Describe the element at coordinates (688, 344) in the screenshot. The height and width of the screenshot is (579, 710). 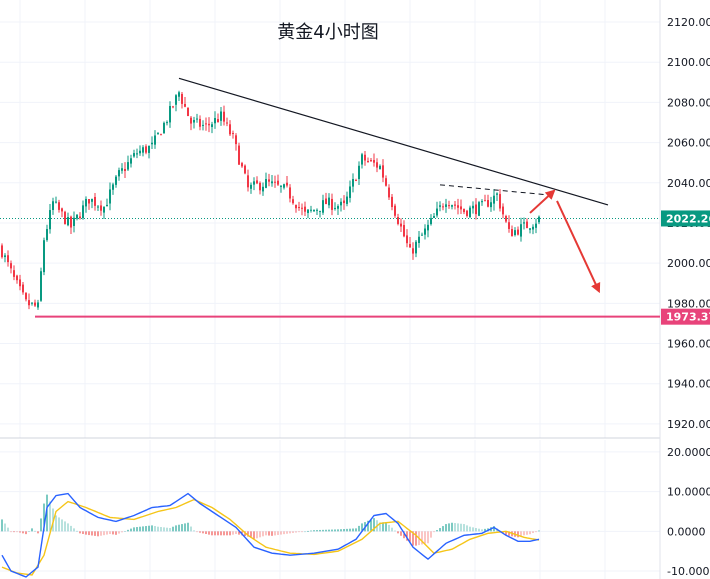
I see `price-tick-label: 1960.000` at that location.